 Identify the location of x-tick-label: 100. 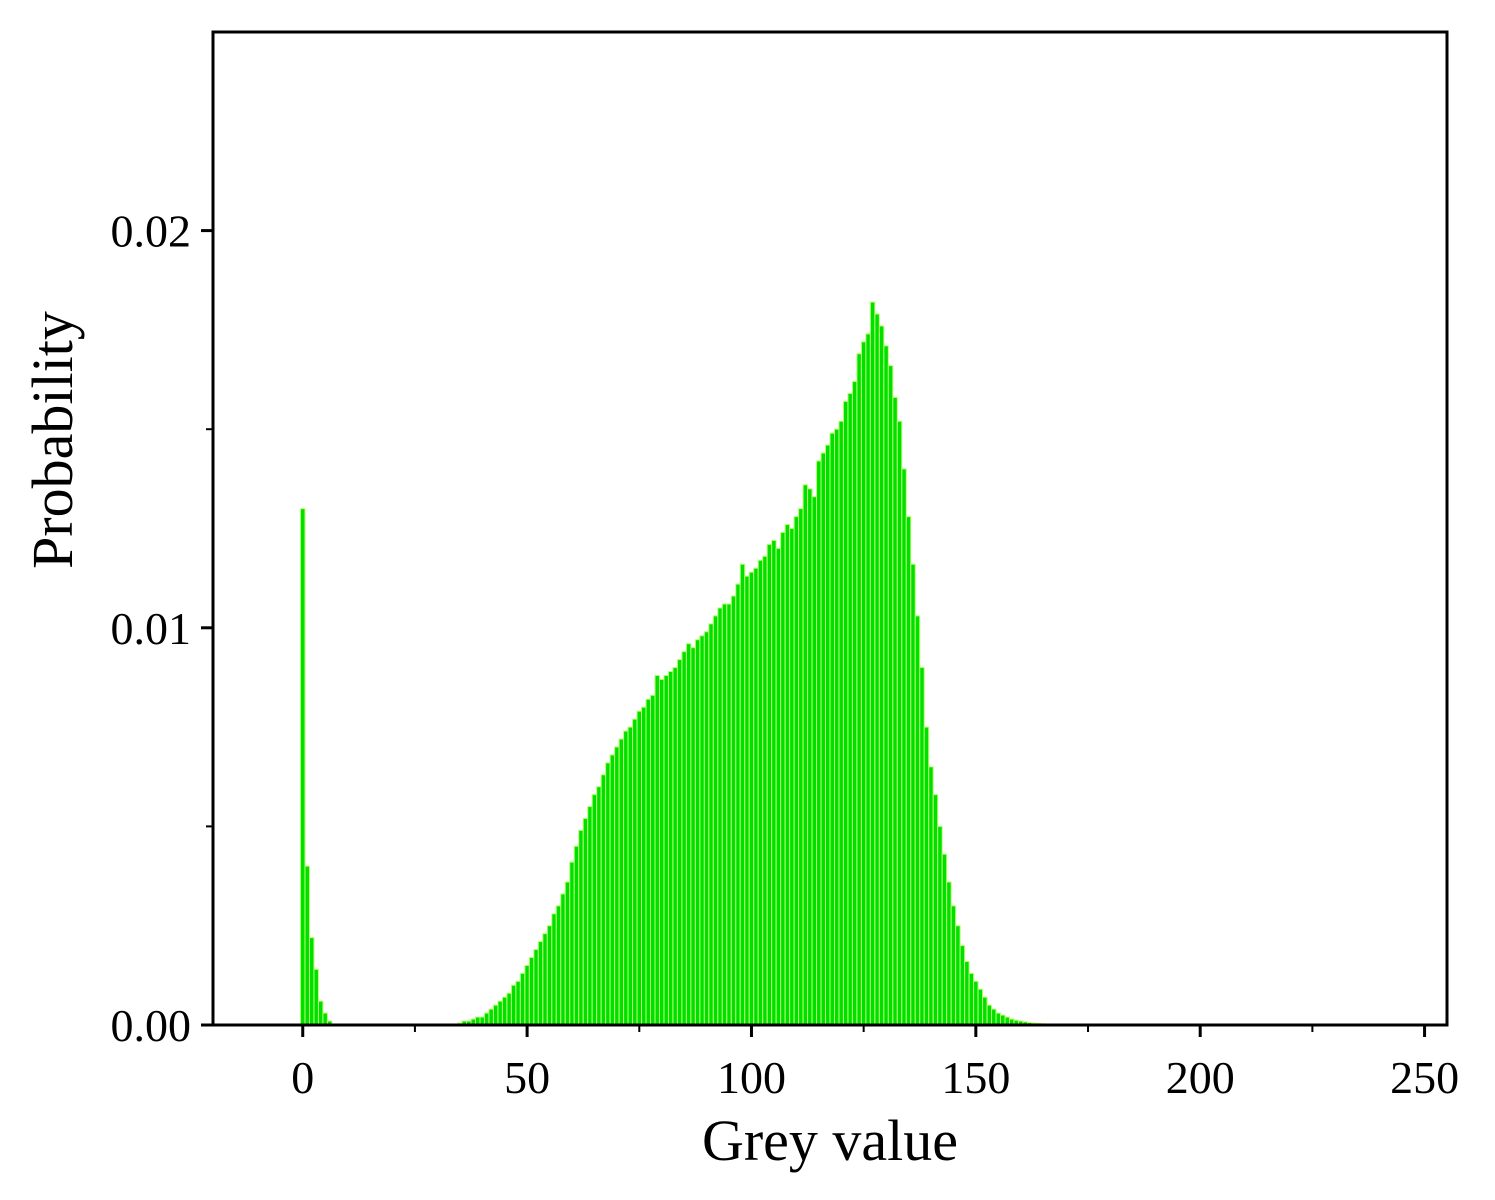
(751, 1077).